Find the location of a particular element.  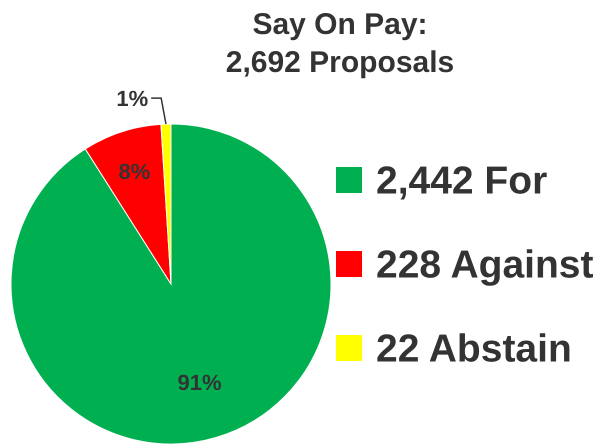

data-label: 1% is located at coordinates (132, 98).